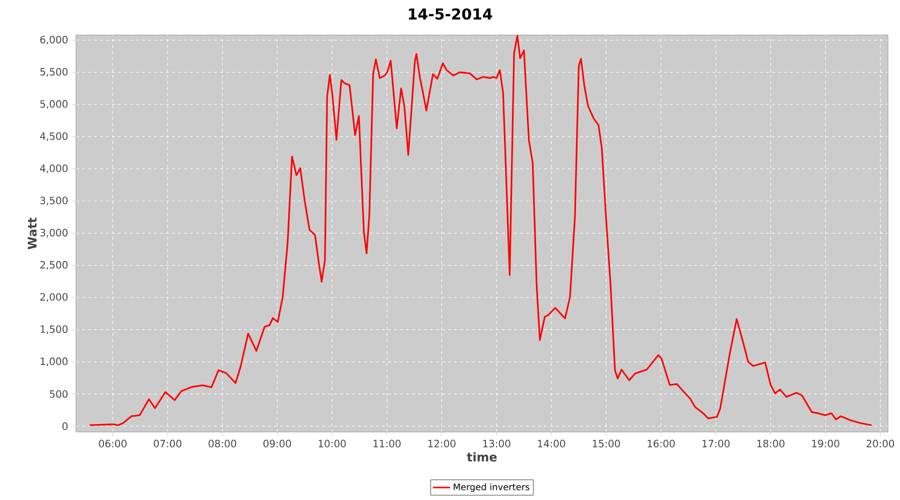 The width and height of the screenshot is (900, 500). I want to click on y-tick-label: 1,000, so click(54, 362).